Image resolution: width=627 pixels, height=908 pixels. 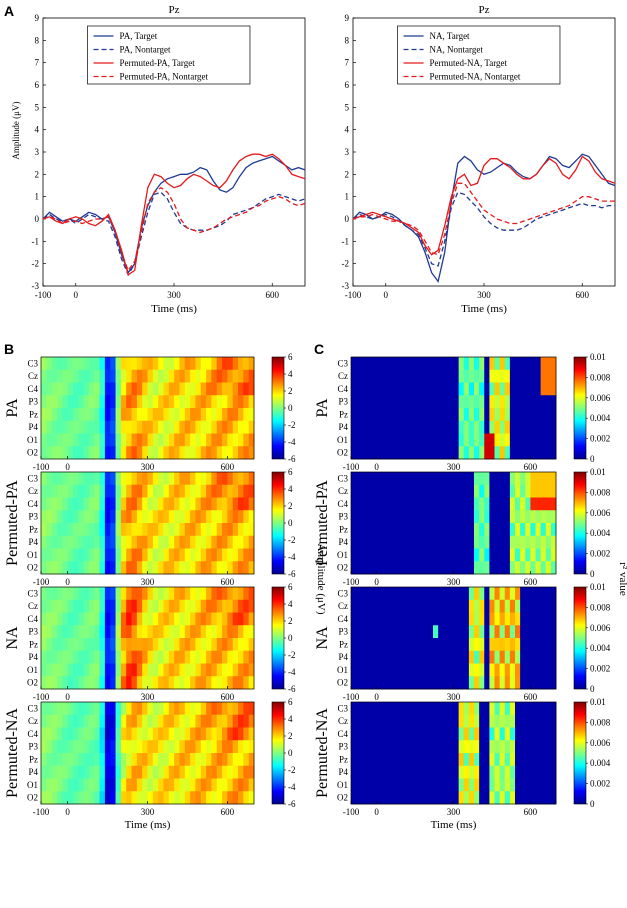 What do you see at coordinates (33, 632) in the screenshot?
I see `channel-label: P3` at bounding box center [33, 632].